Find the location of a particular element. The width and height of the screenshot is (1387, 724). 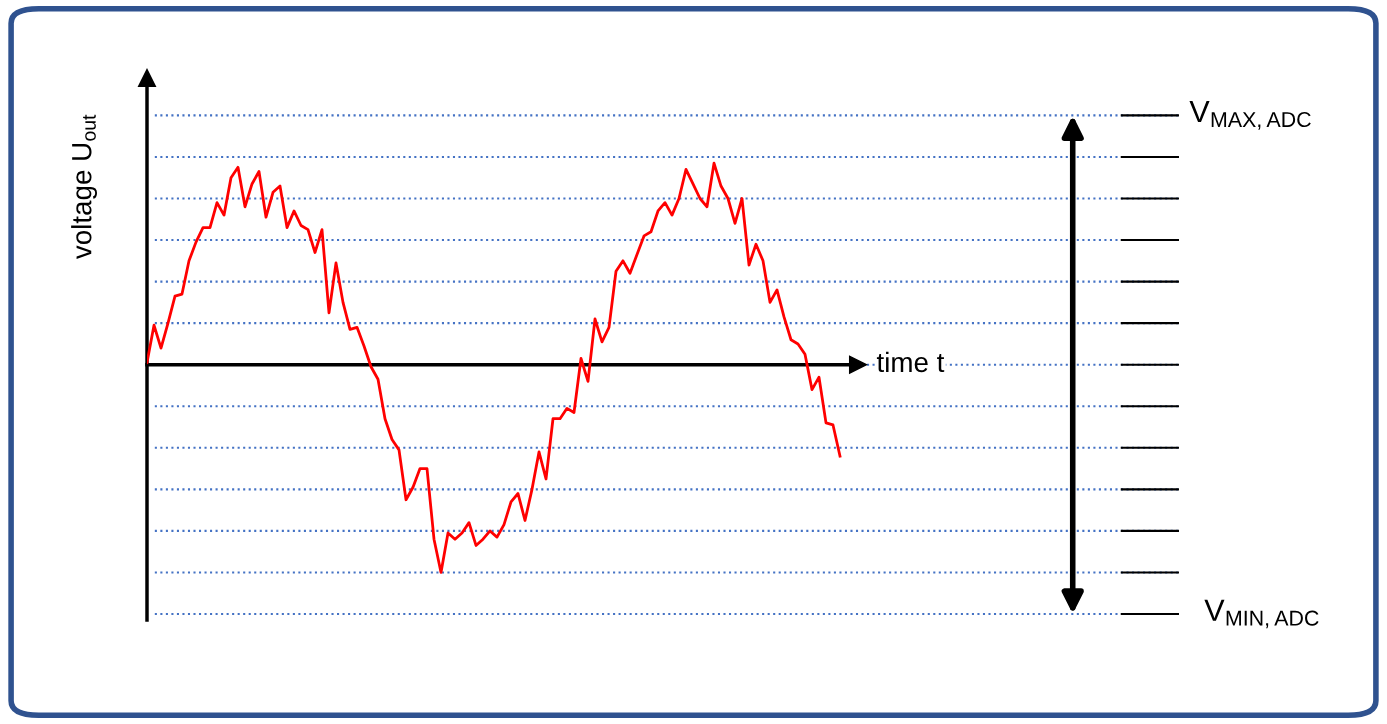

ref-line-label: V$_{MAX,ADC}$ is located at coordinates (1250, 115).